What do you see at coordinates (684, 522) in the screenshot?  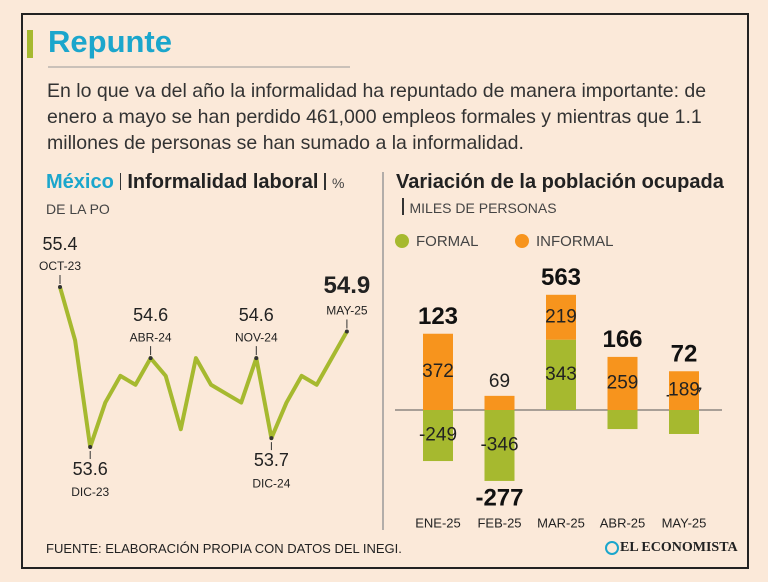 I see `x-tick-label: MAY-25` at bounding box center [684, 522].